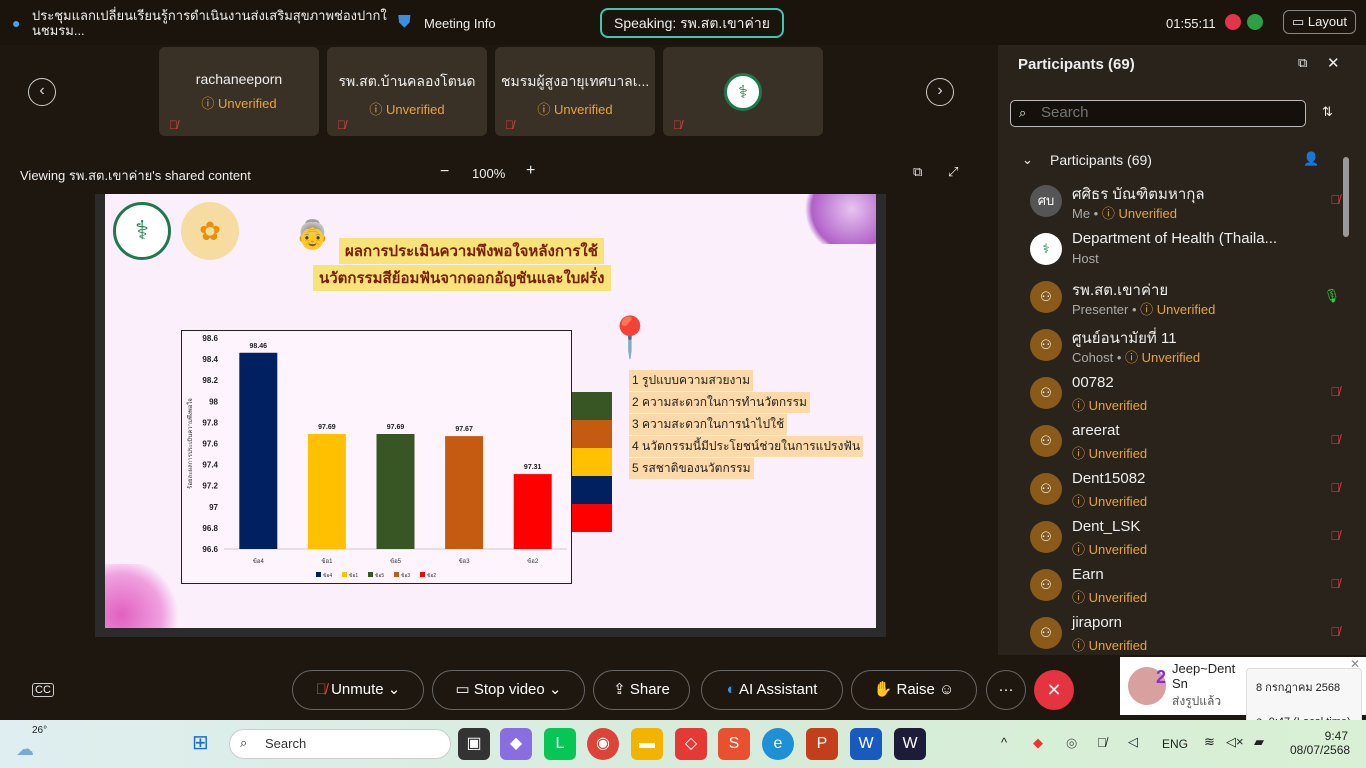  Describe the element at coordinates (1320, 743) in the screenshot. I see `taskbar-clock: 9:47 08/07/2568` at that location.